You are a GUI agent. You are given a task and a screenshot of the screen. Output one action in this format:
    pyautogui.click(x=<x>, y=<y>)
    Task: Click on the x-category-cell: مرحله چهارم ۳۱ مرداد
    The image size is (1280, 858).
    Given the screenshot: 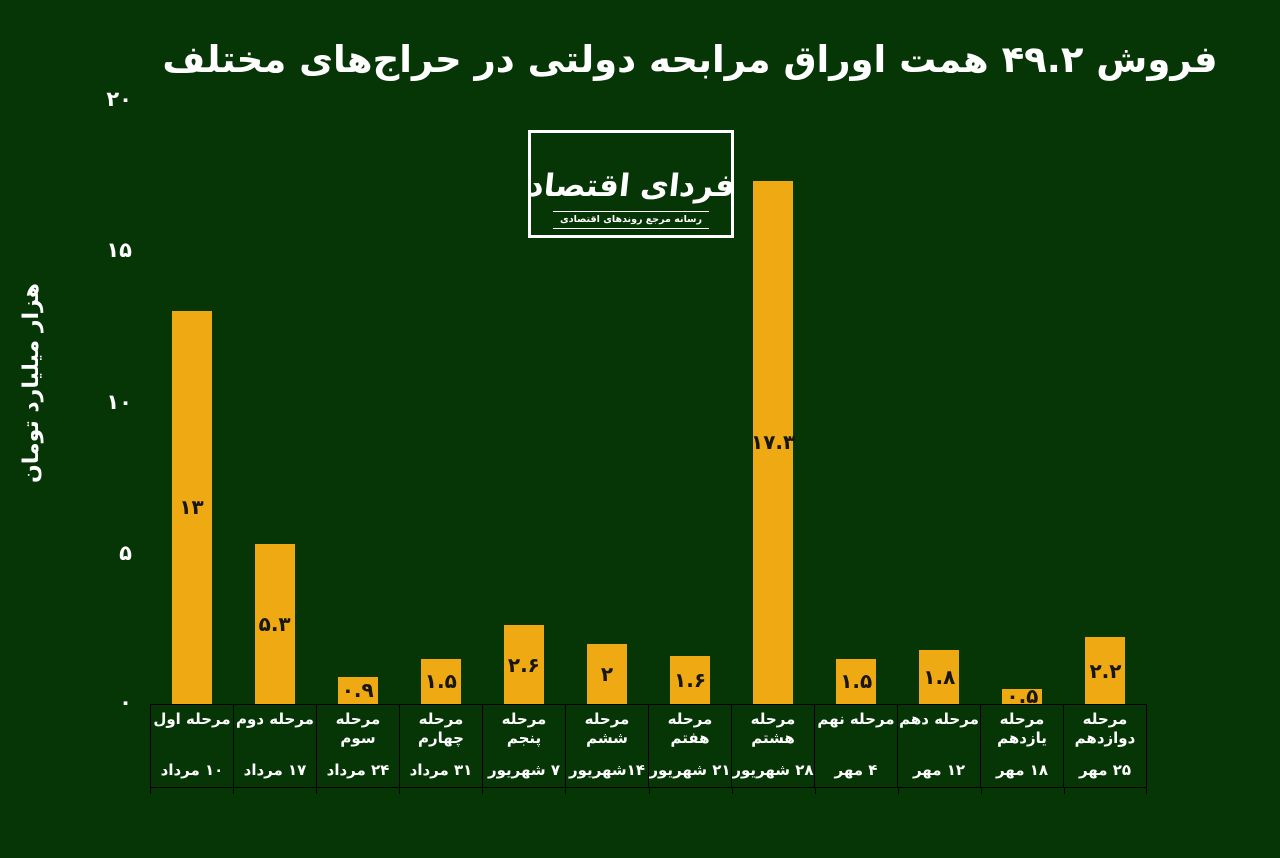 What is the action you would take?
    pyautogui.click(x=440, y=746)
    